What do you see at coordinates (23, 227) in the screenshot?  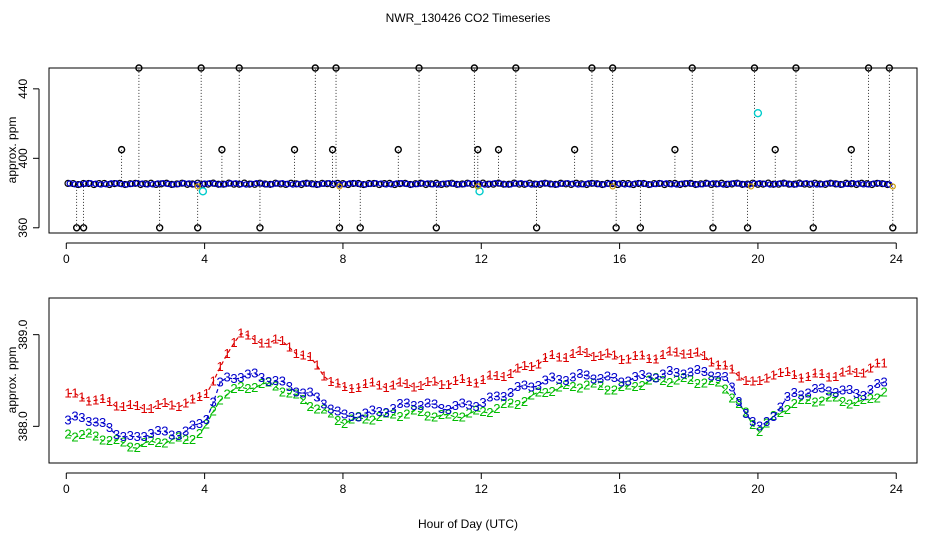 I see `top-y-tick-label: 360` at bounding box center [23, 227].